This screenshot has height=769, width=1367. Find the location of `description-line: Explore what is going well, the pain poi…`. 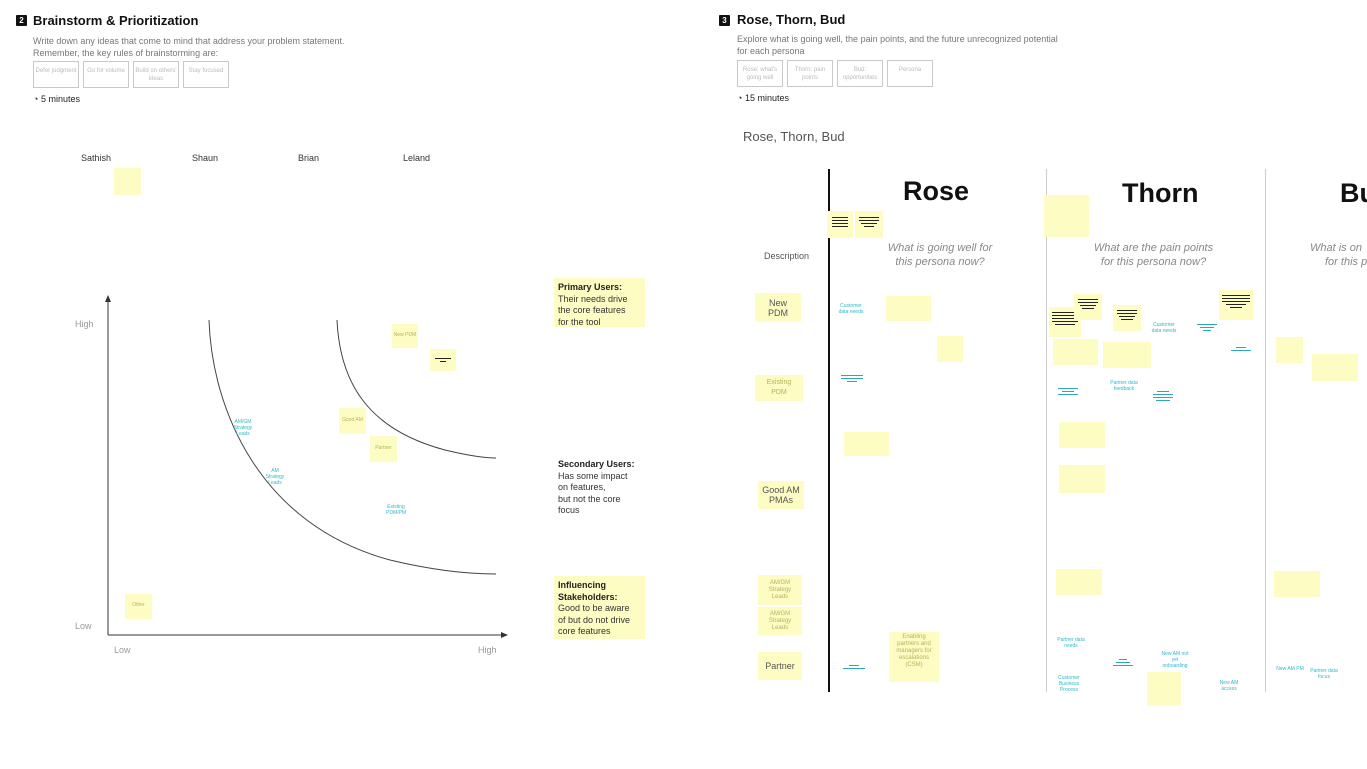

description-line: Explore what is going well, the pain poi… is located at coordinates (897, 39).